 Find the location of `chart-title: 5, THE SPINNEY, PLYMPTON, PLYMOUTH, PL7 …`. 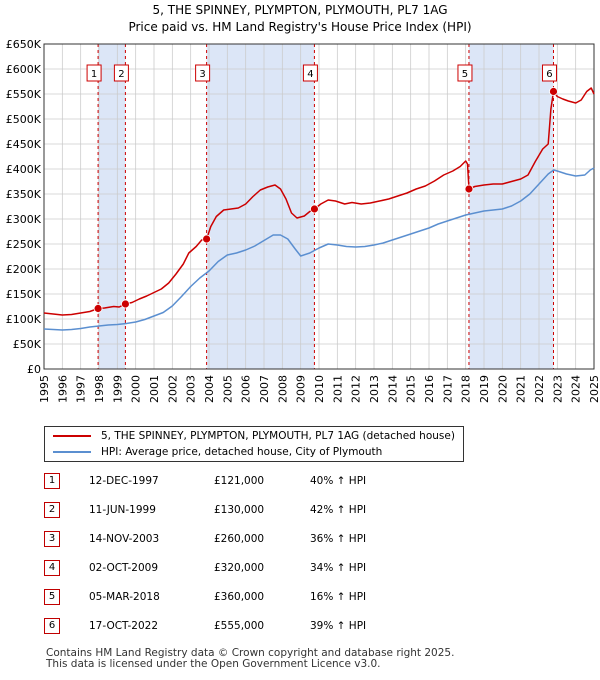

chart-title: 5, THE SPINNEY, PLYMPTON, PLYMOUTH, PL7 … is located at coordinates (300, 19).